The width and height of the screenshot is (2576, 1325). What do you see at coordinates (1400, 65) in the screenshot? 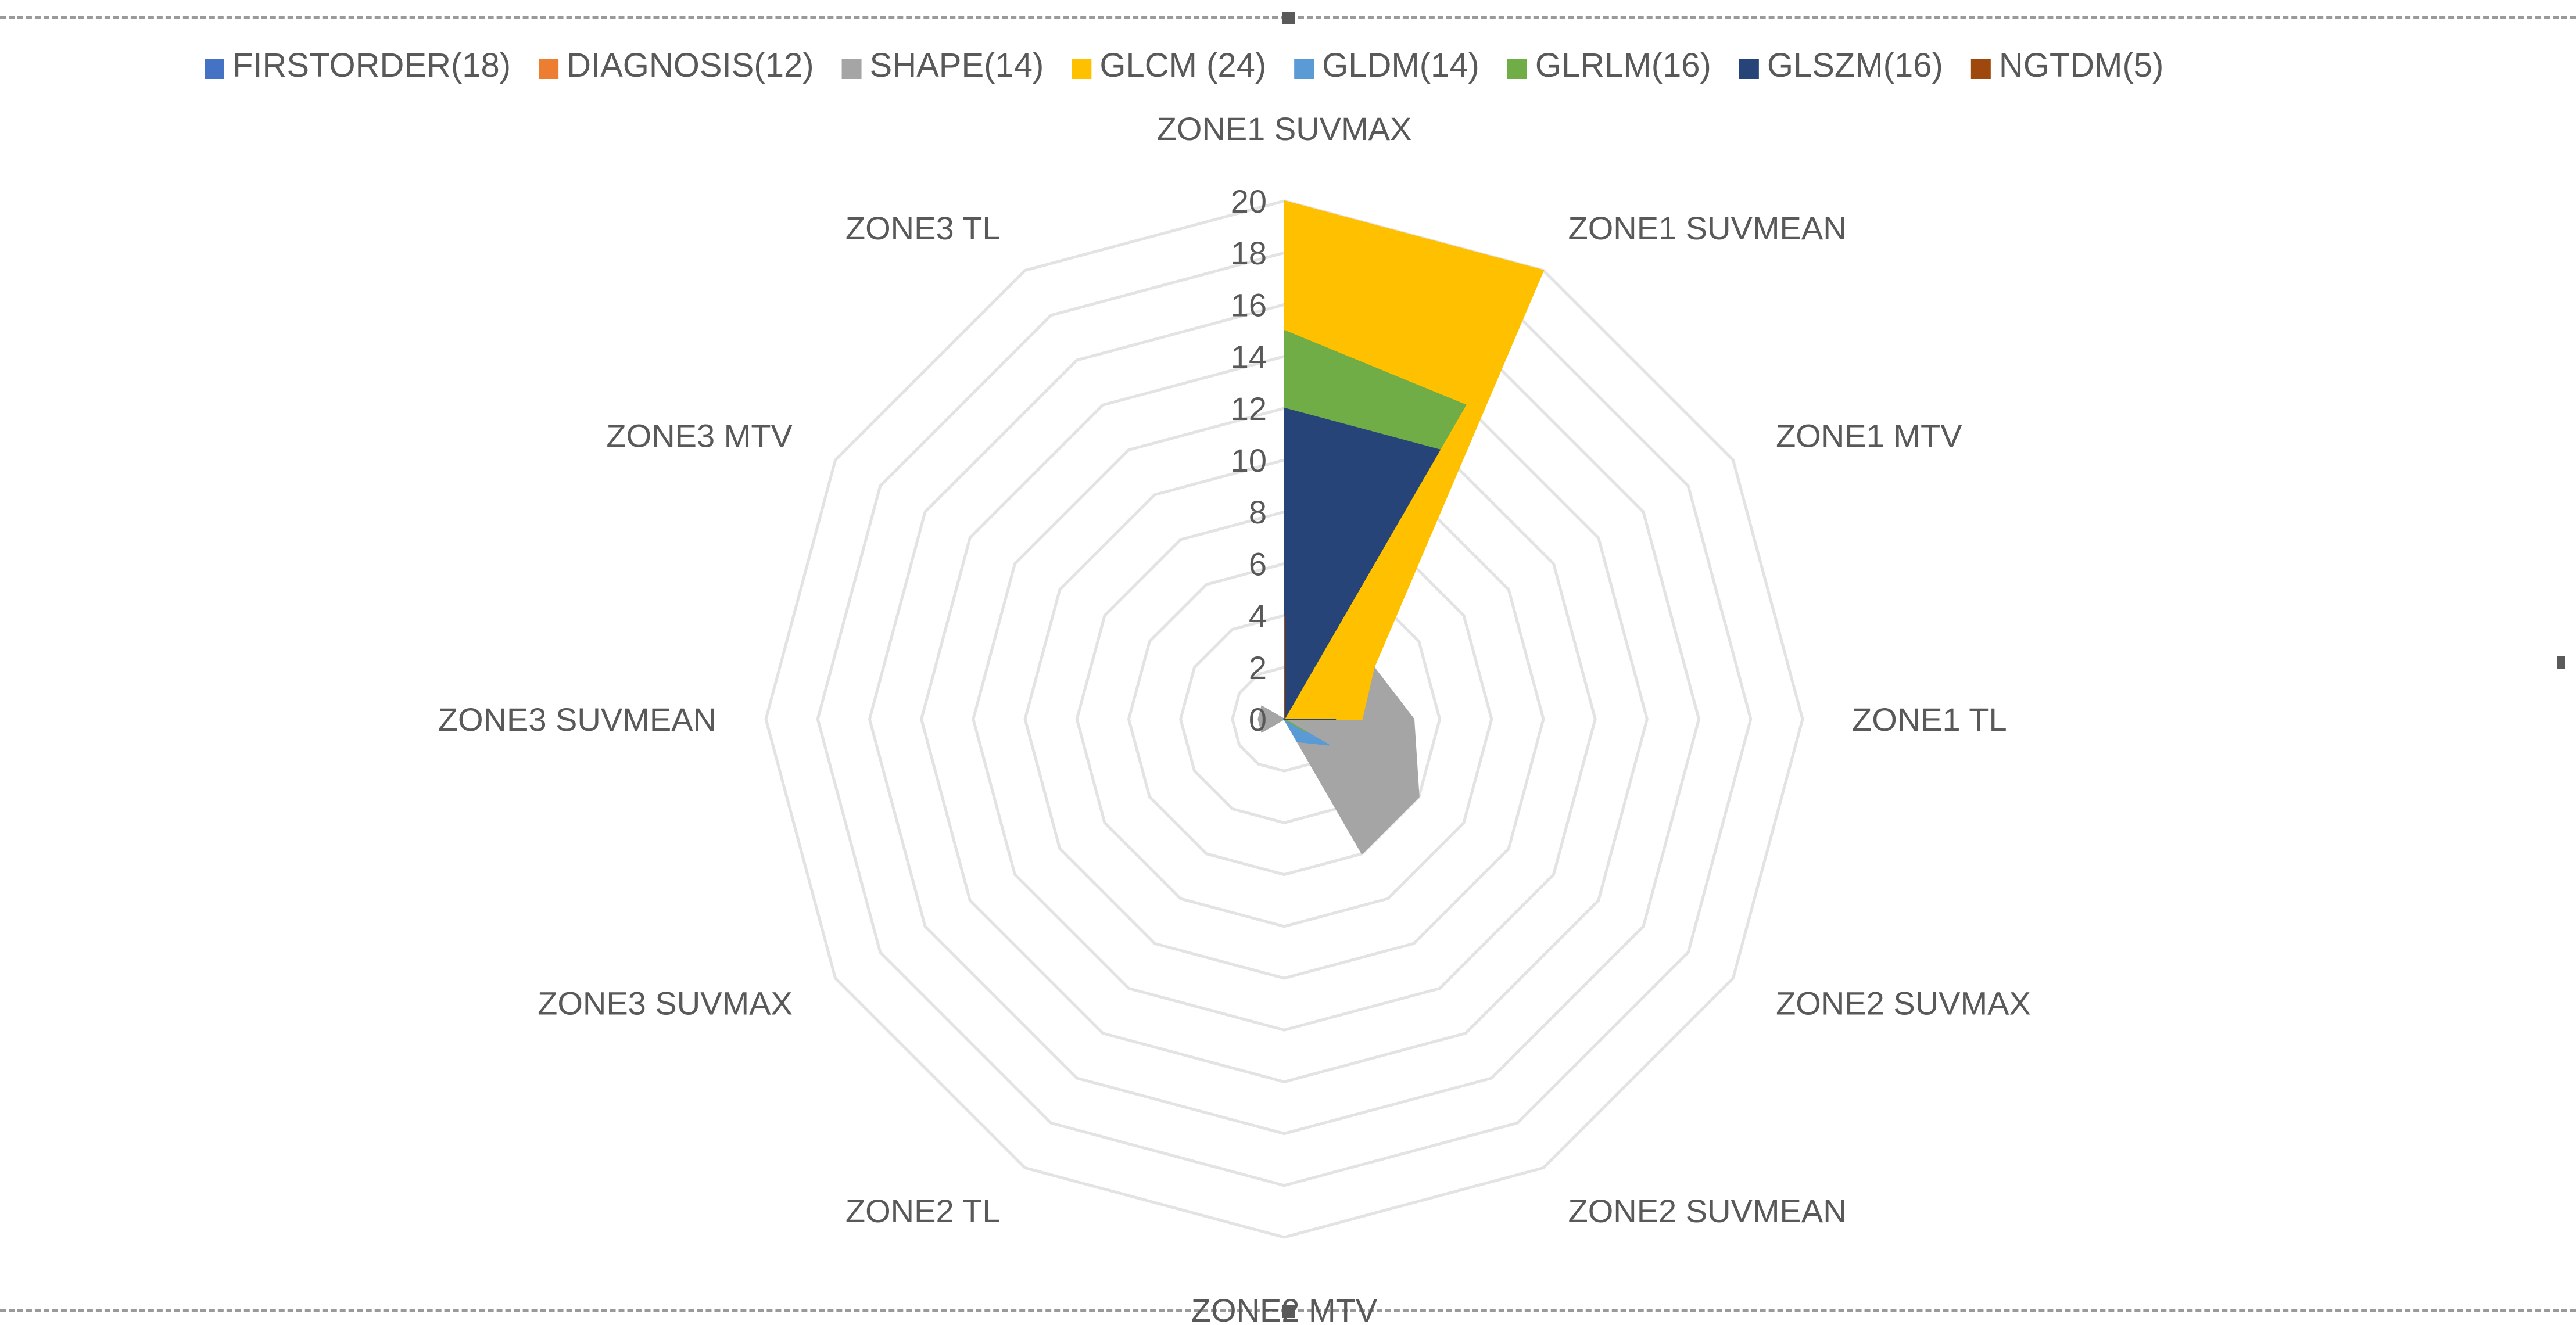
I see `legend-label-5: GLDM(14)` at bounding box center [1400, 65].